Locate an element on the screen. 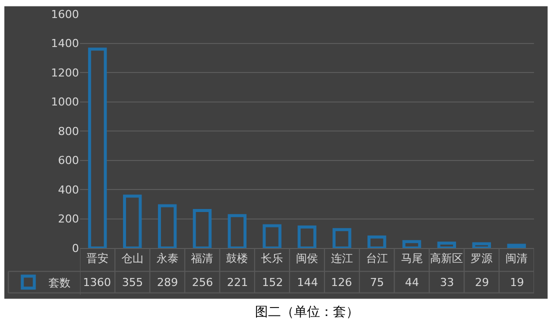  text: 图二（单位：套） is located at coordinates (307, 312).